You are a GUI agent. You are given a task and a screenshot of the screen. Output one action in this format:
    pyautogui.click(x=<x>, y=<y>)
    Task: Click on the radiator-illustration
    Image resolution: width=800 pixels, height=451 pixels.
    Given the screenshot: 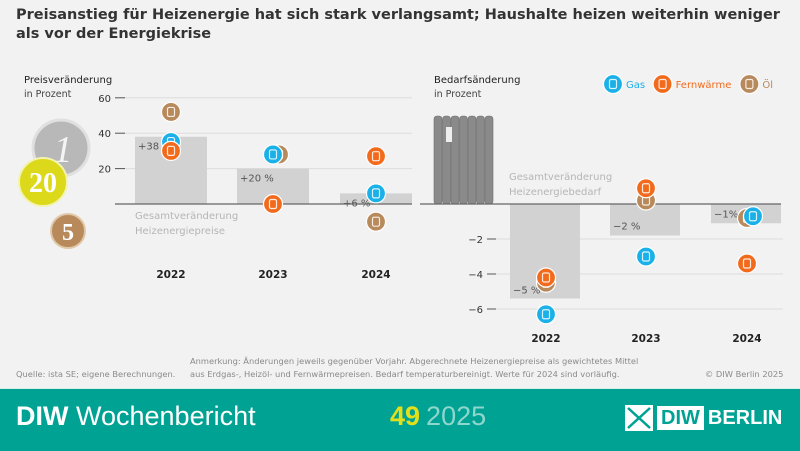 What is the action you would take?
    pyautogui.click(x=463, y=160)
    